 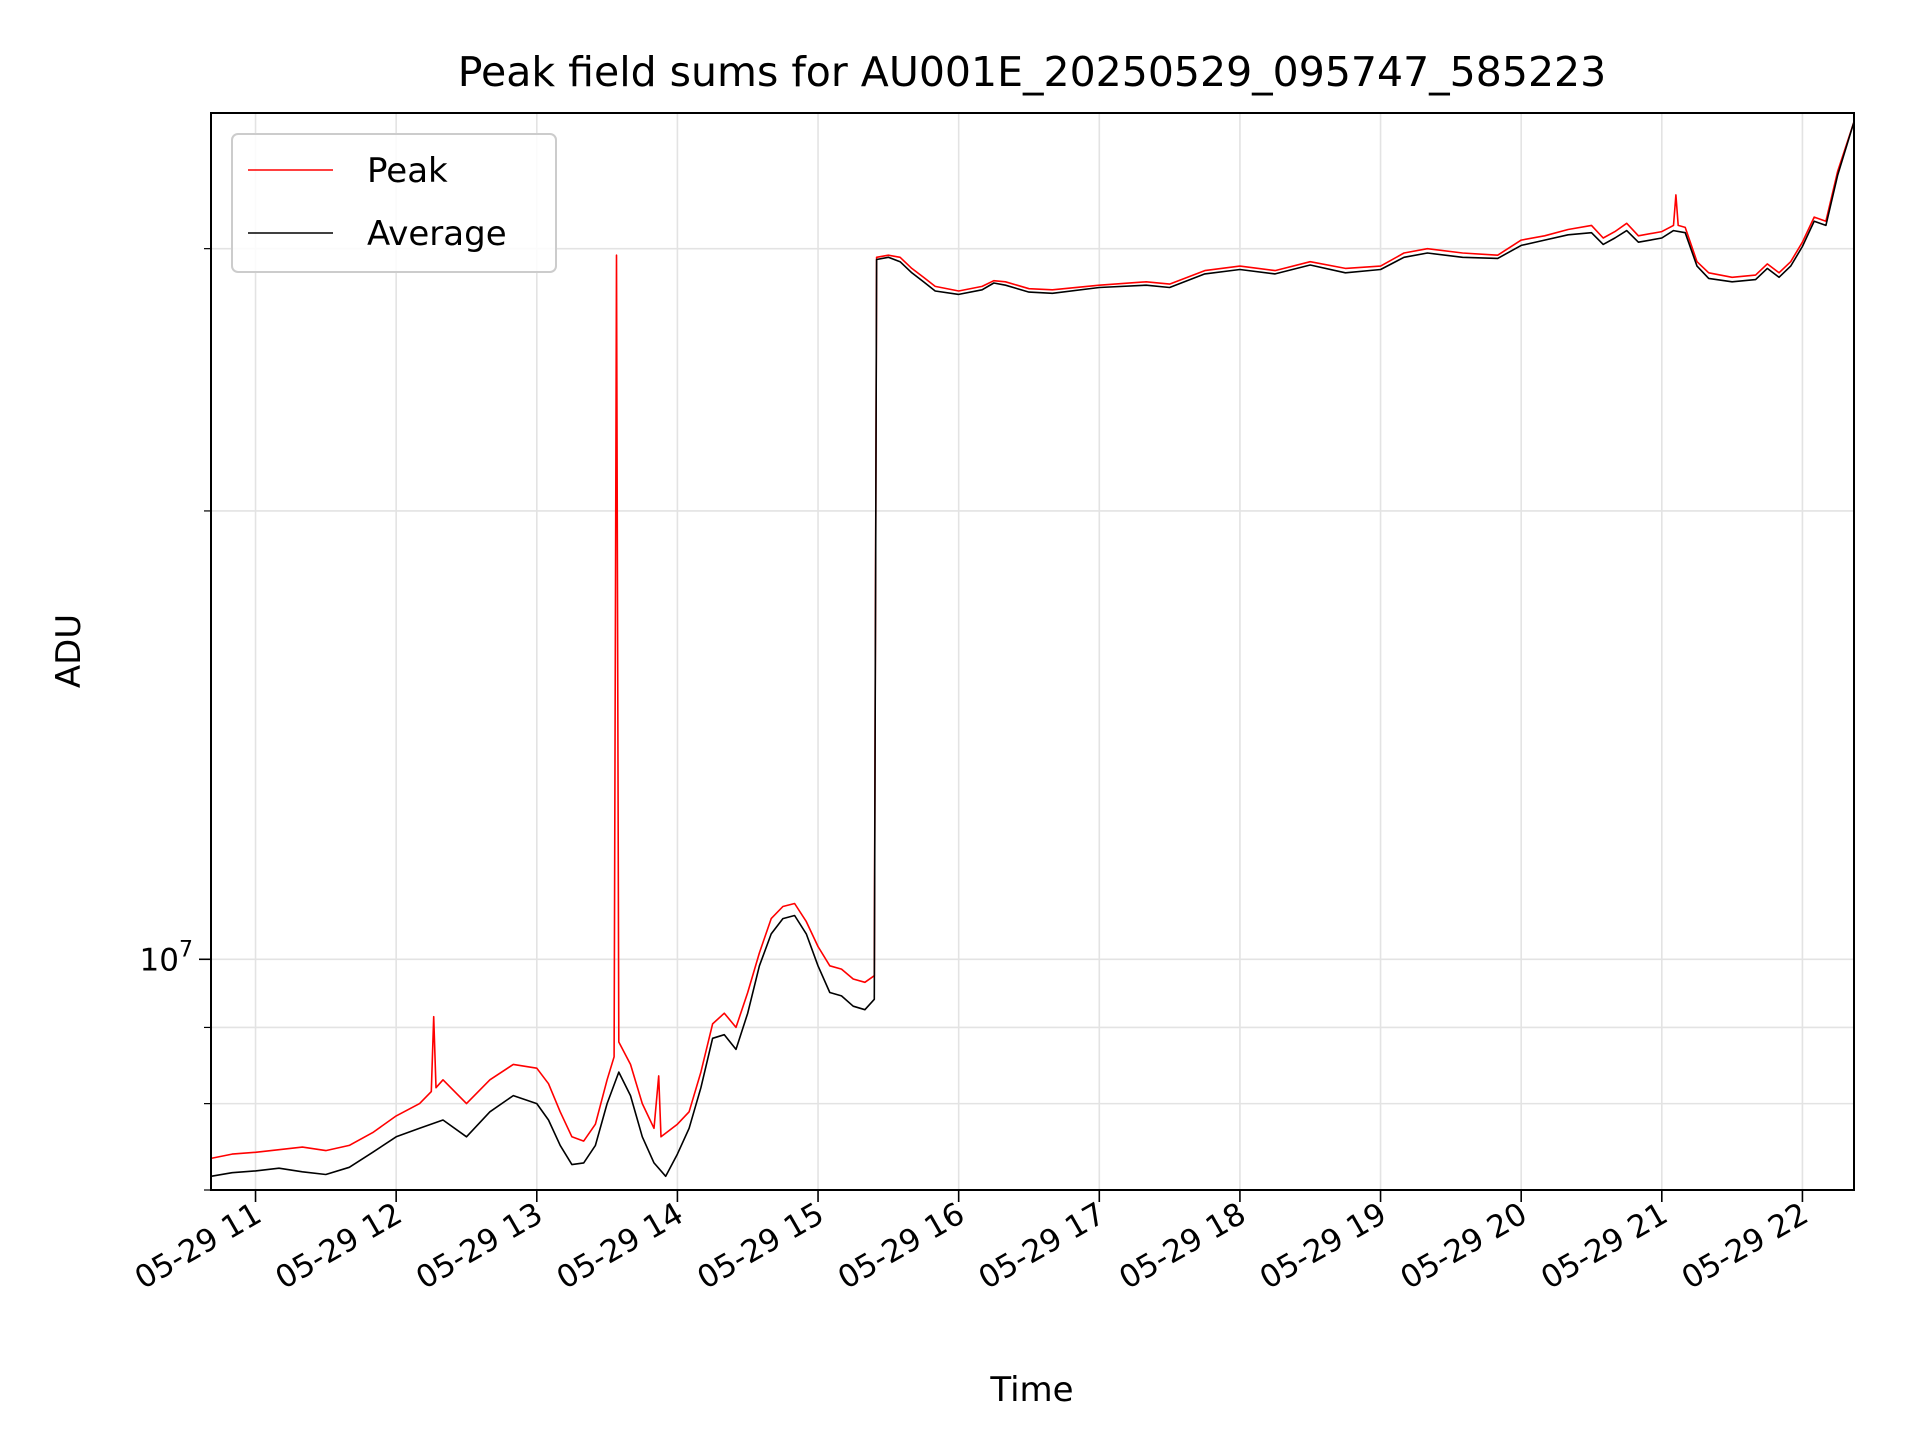 I want to click on legend-box, so click(x=394, y=203).